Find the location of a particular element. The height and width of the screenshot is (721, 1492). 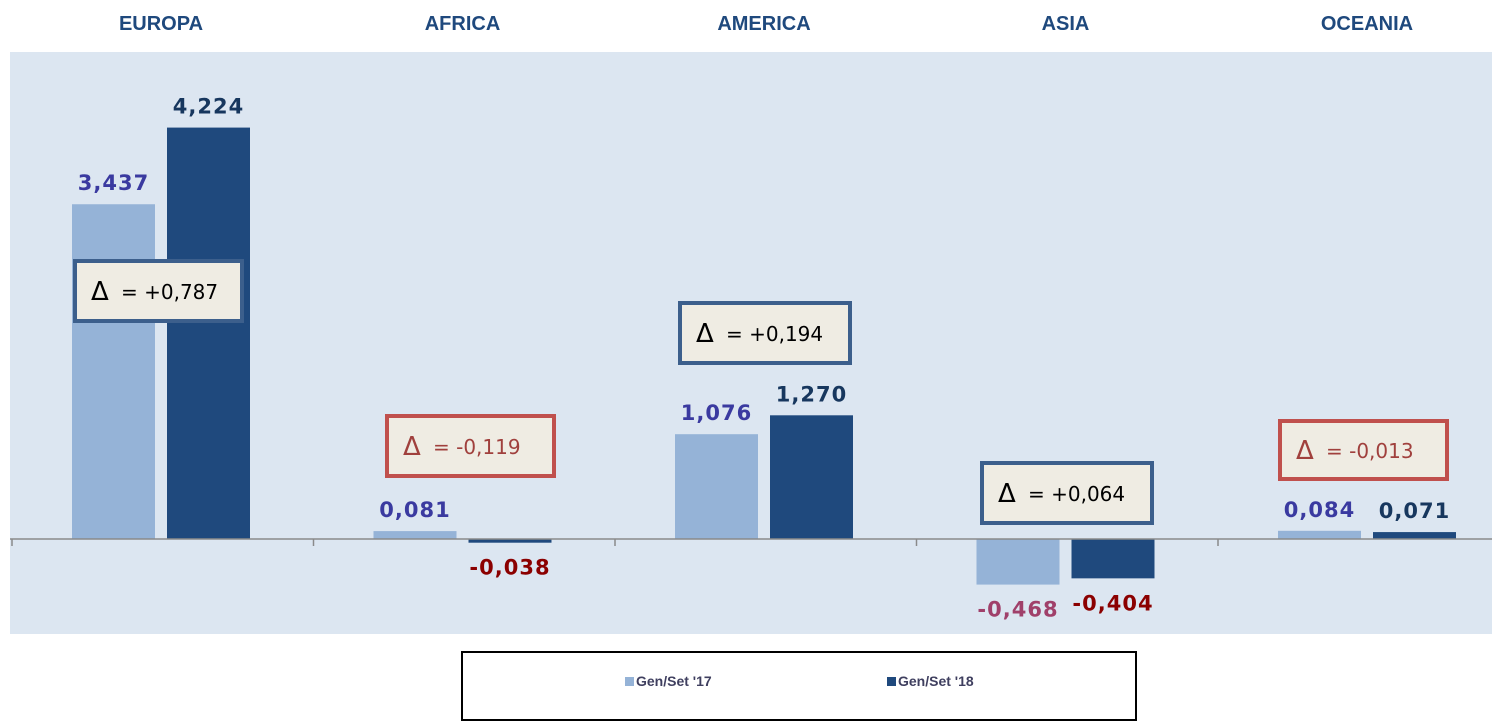

data-label-series-1: 0,084 is located at coordinates (1319, 510).